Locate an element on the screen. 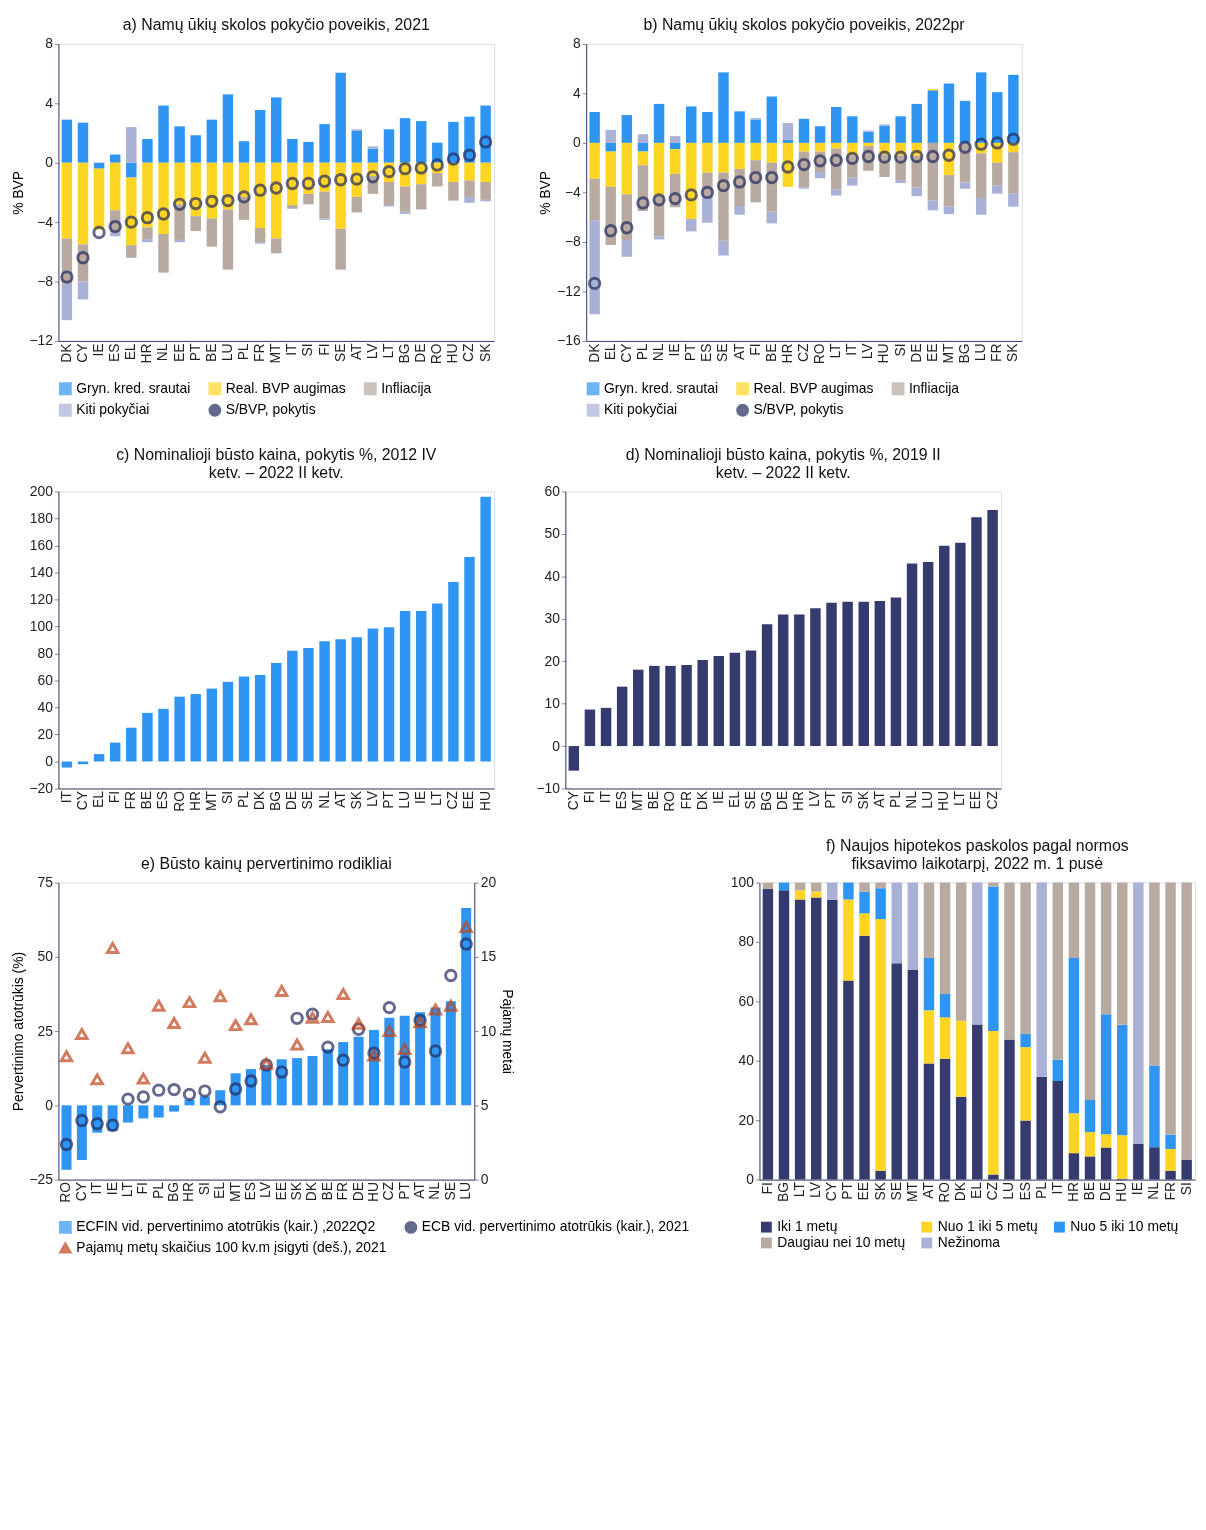 This screenshot has width=1206, height=1530. y-tick-label: 4 is located at coordinates (577, 92).